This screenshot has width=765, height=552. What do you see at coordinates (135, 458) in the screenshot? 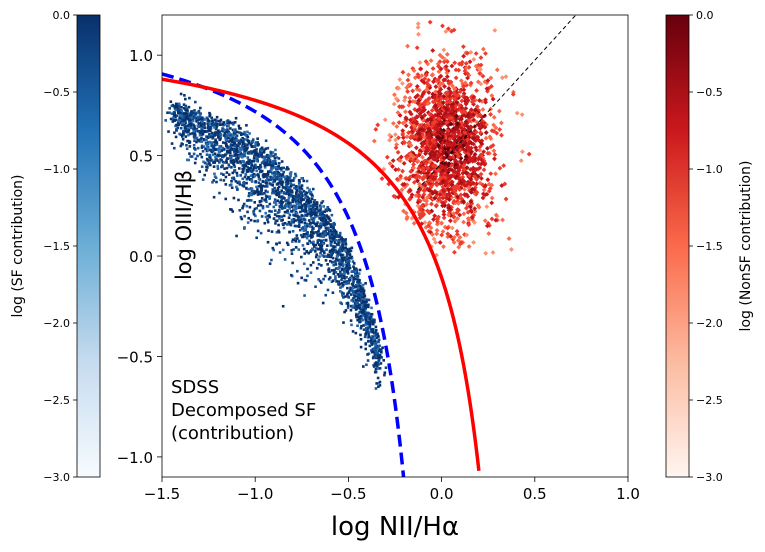
I see `y-tick-label: −1.0` at bounding box center [135, 458].